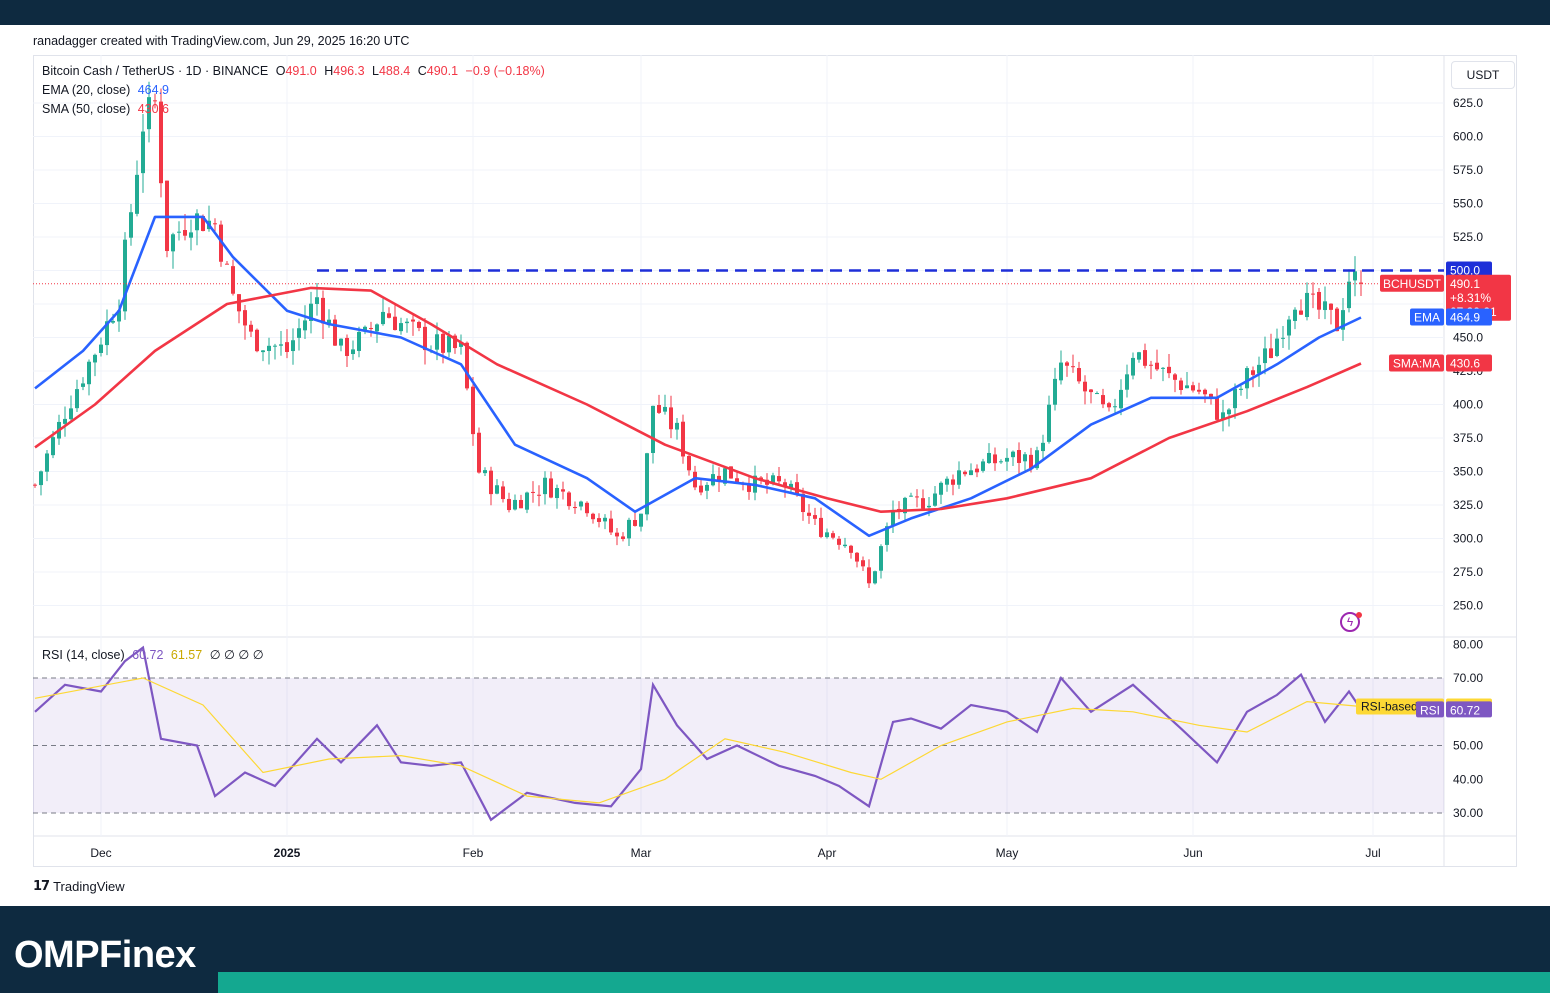 This screenshot has width=1550, height=993. What do you see at coordinates (884, 982) in the screenshot?
I see `footer-accent-bar` at bounding box center [884, 982].